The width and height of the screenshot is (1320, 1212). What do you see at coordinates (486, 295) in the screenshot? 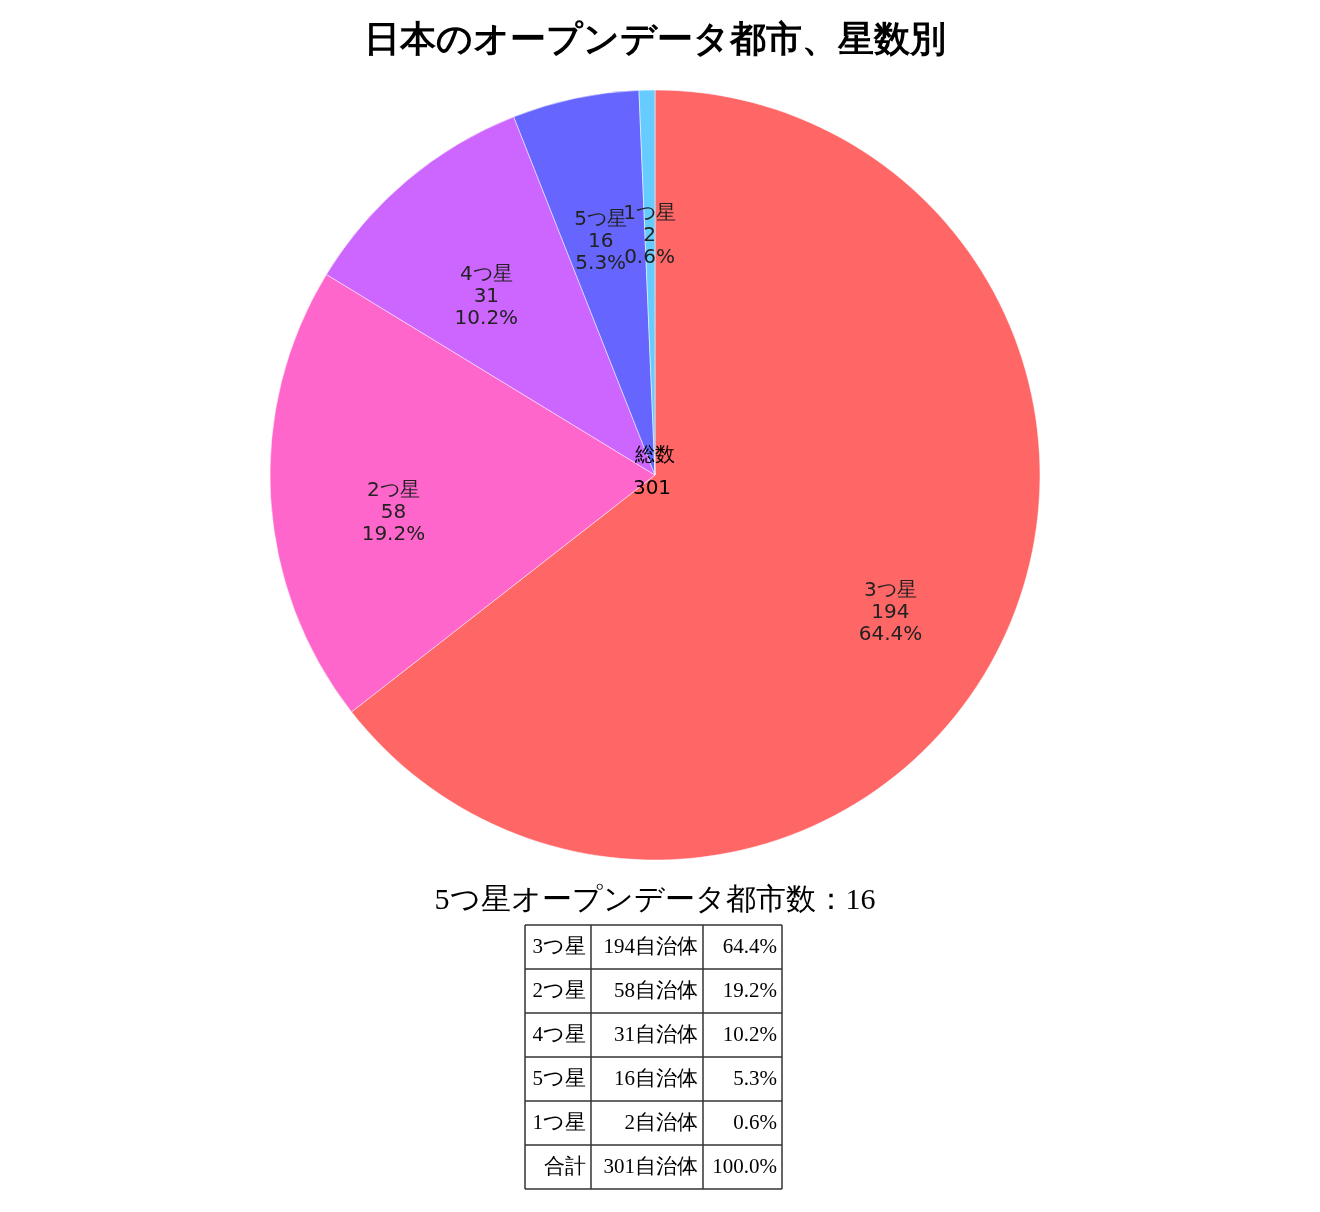
I see `data-label: 31` at bounding box center [486, 295].